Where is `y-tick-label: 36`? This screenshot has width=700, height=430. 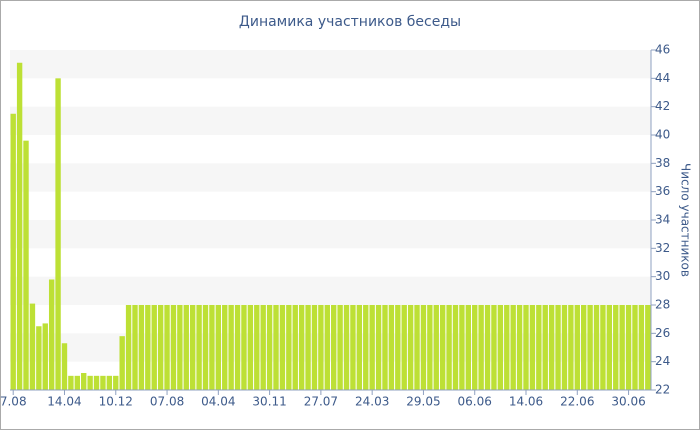 y-tick-label: 36 is located at coordinates (662, 191).